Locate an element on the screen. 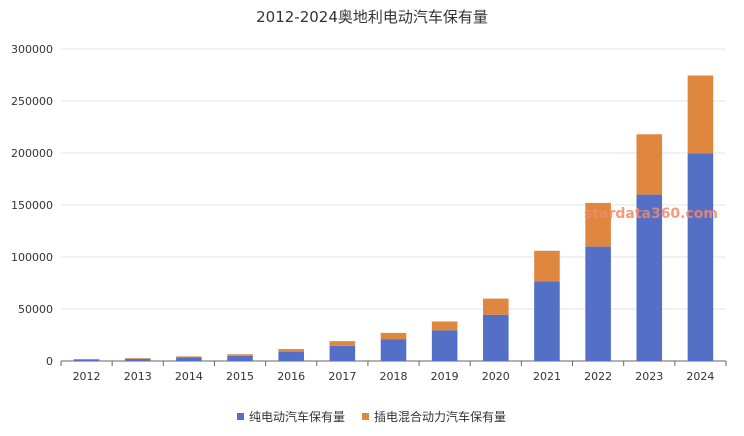 The width and height of the screenshot is (744, 436). bar-phev-2017 is located at coordinates (342, 343).